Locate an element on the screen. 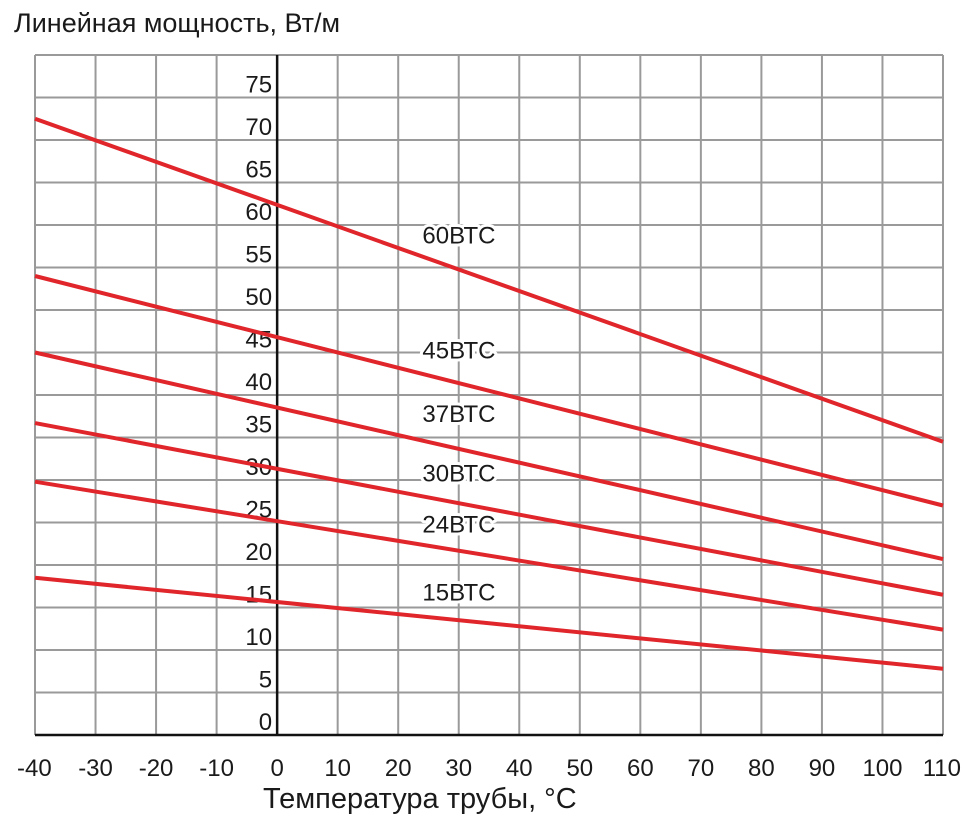 This screenshot has height=840, width=976. y-tick-label: 55 is located at coordinates (258, 255).